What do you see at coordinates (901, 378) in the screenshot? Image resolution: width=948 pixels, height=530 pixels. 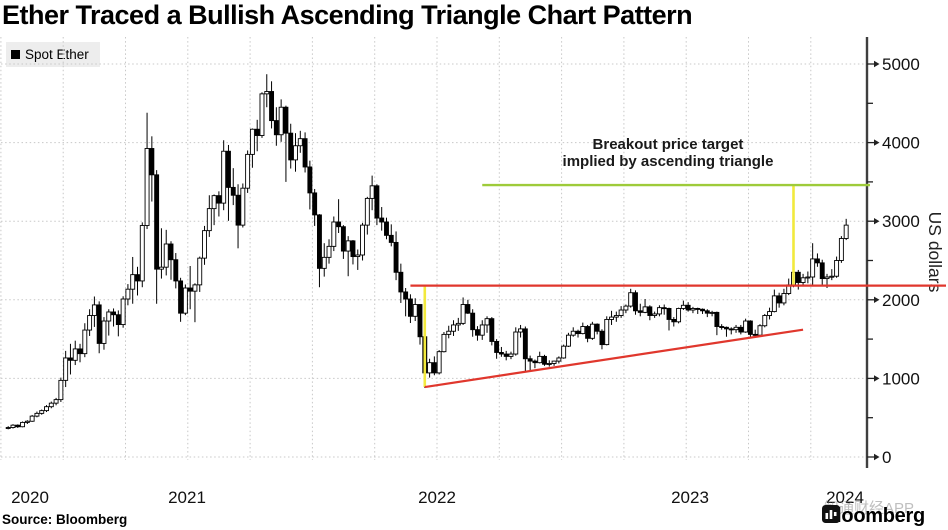 I see `y-tick-label: 1000` at bounding box center [901, 378].